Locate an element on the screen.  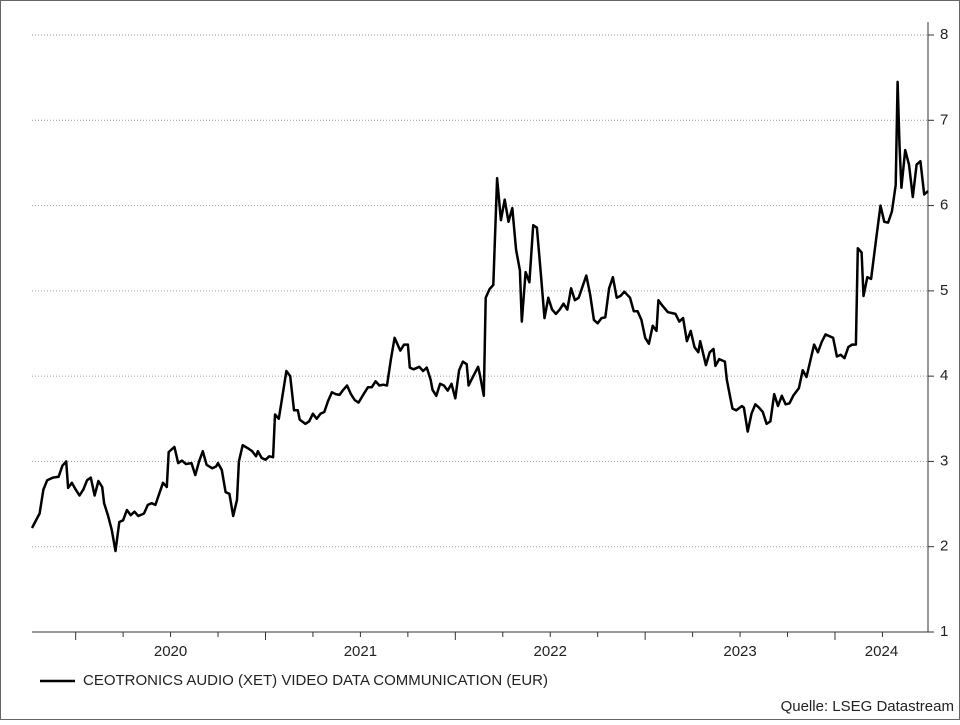
y-tick-label: 5 is located at coordinates (944, 290).